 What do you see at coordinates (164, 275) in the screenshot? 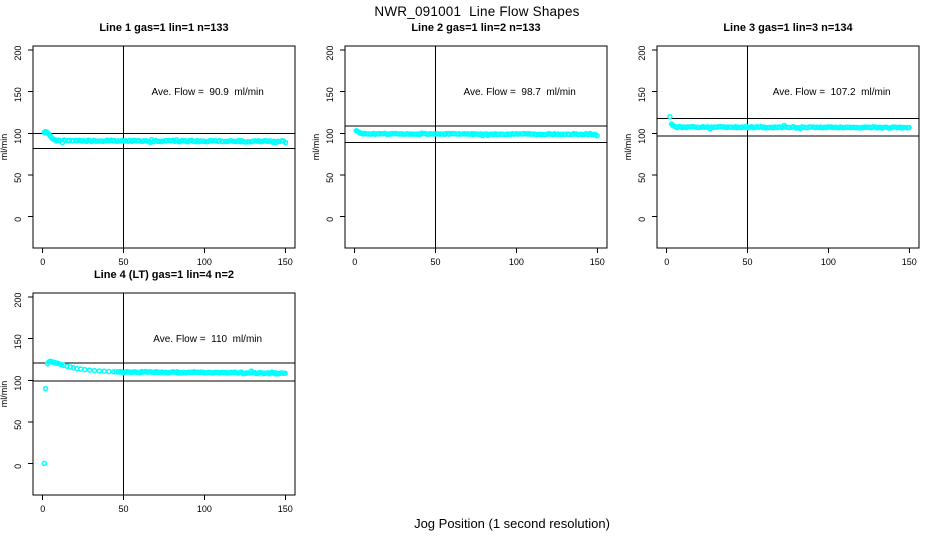
I see `panel-title: Line 4 (LT) gas=1 lin=4 n=2` at bounding box center [164, 275].